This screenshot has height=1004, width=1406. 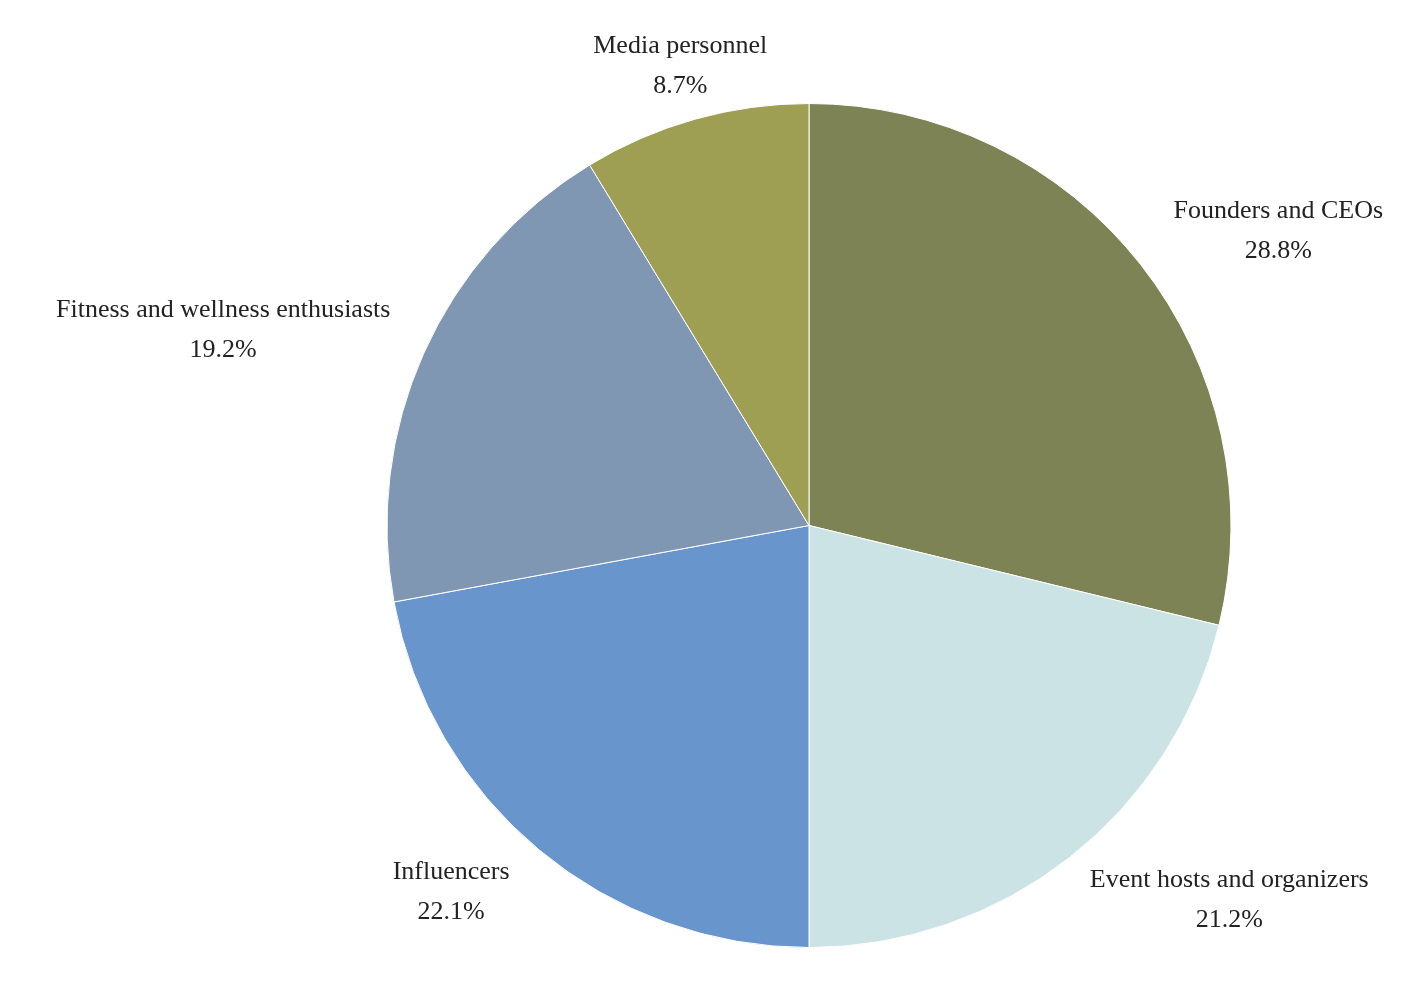 What do you see at coordinates (223, 349) in the screenshot?
I see `data-label: 19.2%` at bounding box center [223, 349].